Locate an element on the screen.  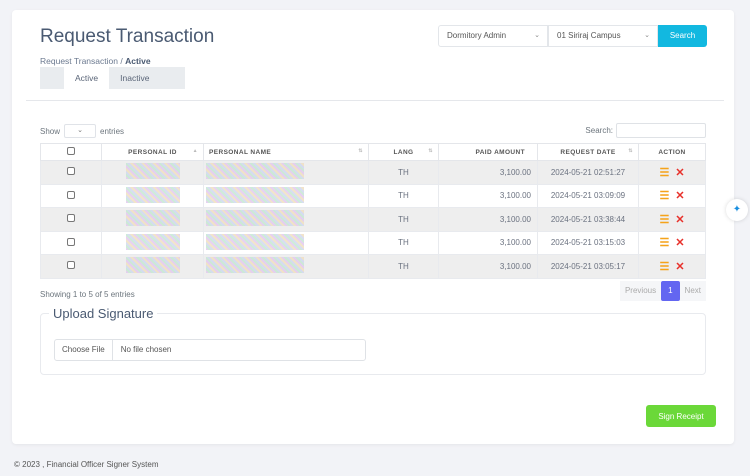
page-length-select: ⌄ is located at coordinates (80, 131).